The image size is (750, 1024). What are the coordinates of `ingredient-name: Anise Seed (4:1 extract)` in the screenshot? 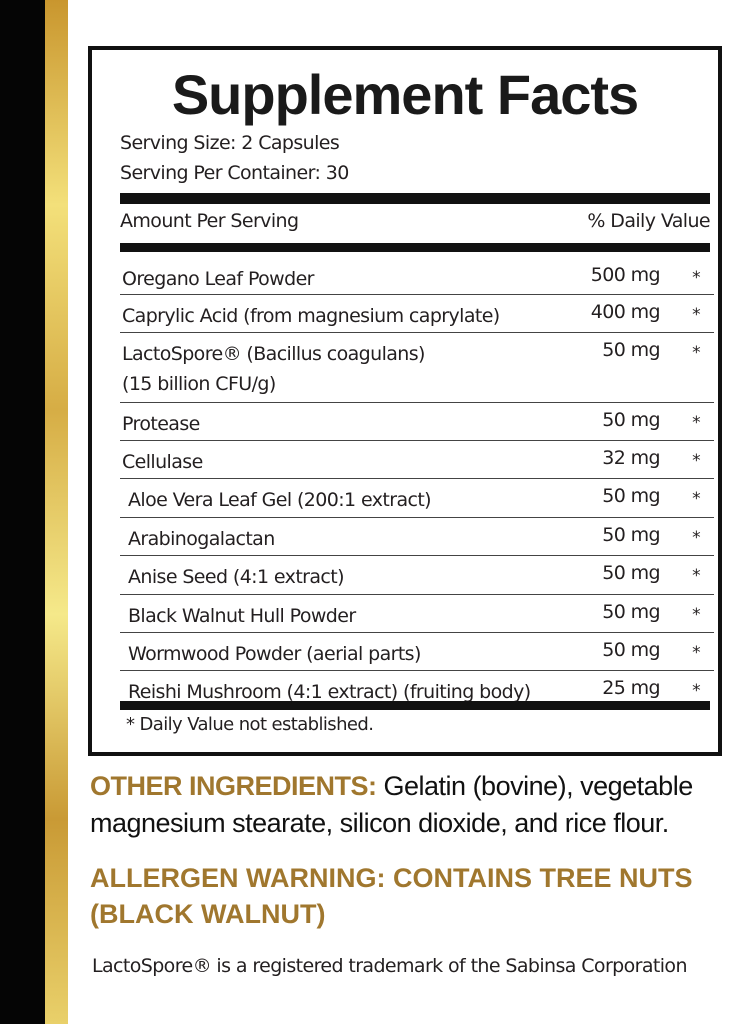 It's located at (236, 577).